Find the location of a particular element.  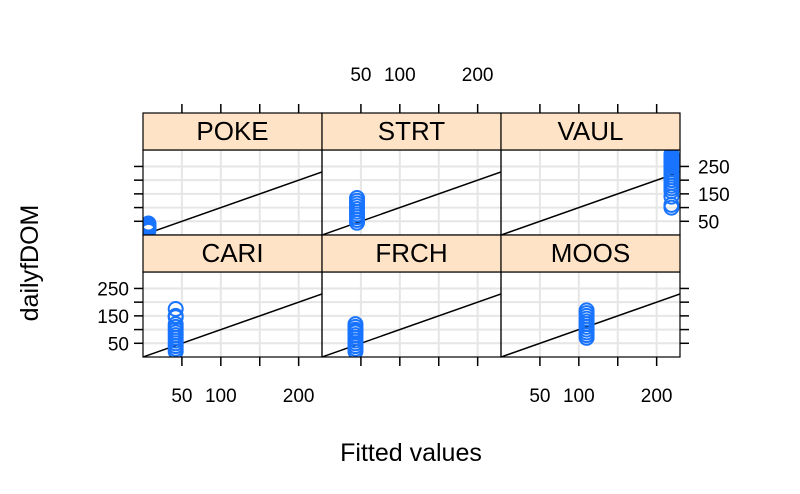

y-tick-label-right: 250 is located at coordinates (714, 167).